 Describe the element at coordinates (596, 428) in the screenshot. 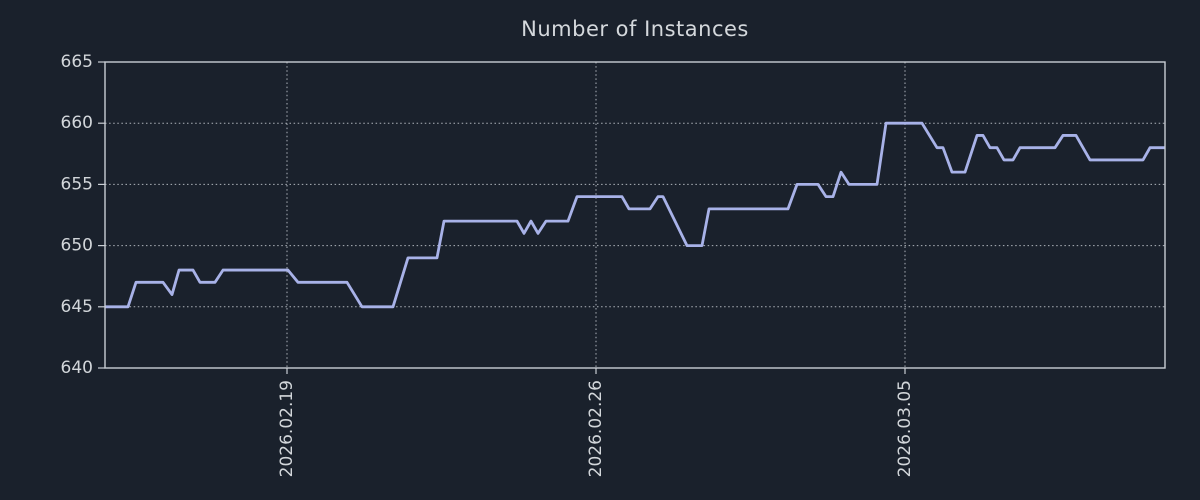

I see `x-tick-label: 2026.02.26` at that location.